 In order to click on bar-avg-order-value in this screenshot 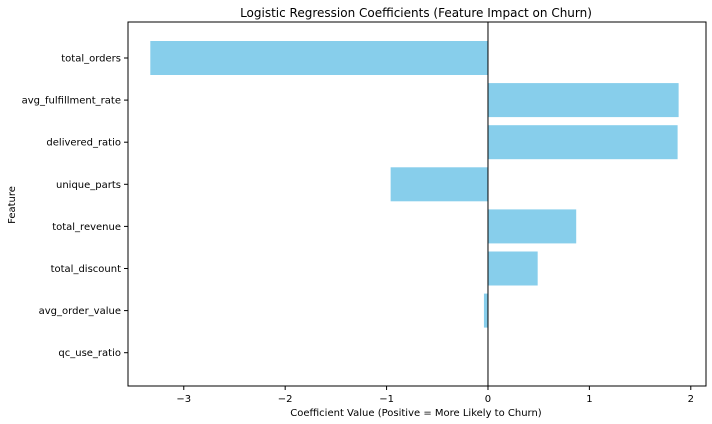, I will do `click(485, 310)`.